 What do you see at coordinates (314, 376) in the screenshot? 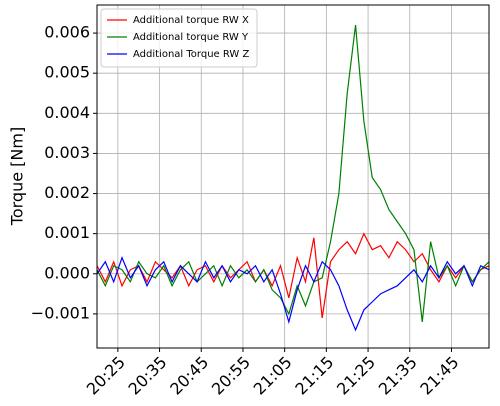
I see `x-tick-label: 21:15` at bounding box center [314, 376].